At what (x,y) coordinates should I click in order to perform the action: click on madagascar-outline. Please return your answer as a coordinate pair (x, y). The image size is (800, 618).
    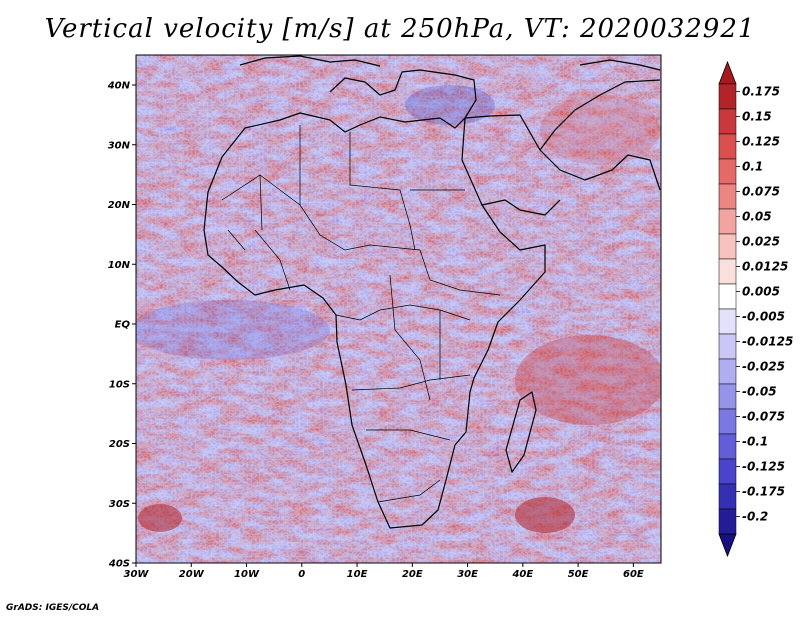
    Looking at the image, I should click on (521, 432).